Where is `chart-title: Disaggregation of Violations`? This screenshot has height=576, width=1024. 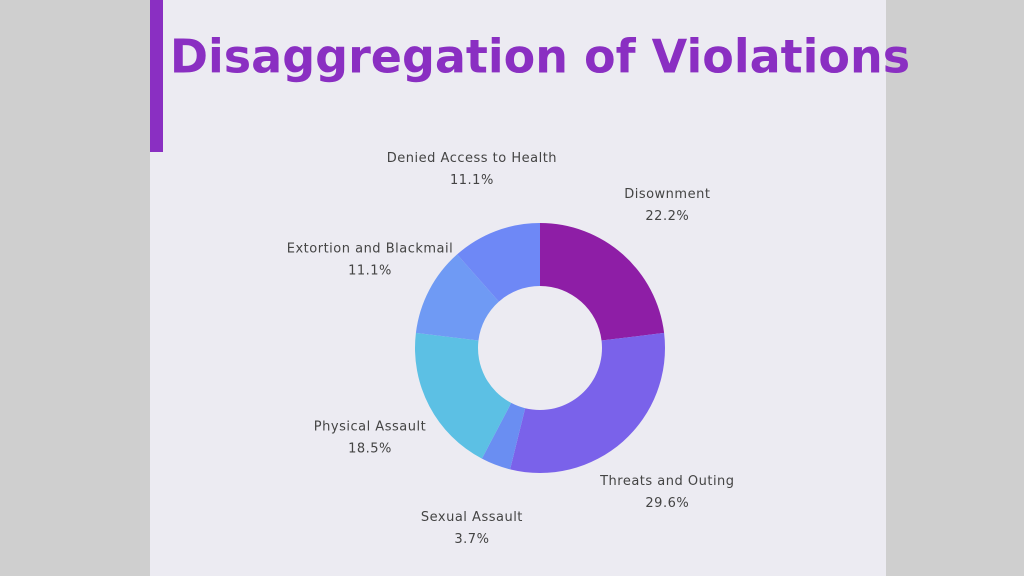 chart-title: Disaggregation of Violations is located at coordinates (540, 57).